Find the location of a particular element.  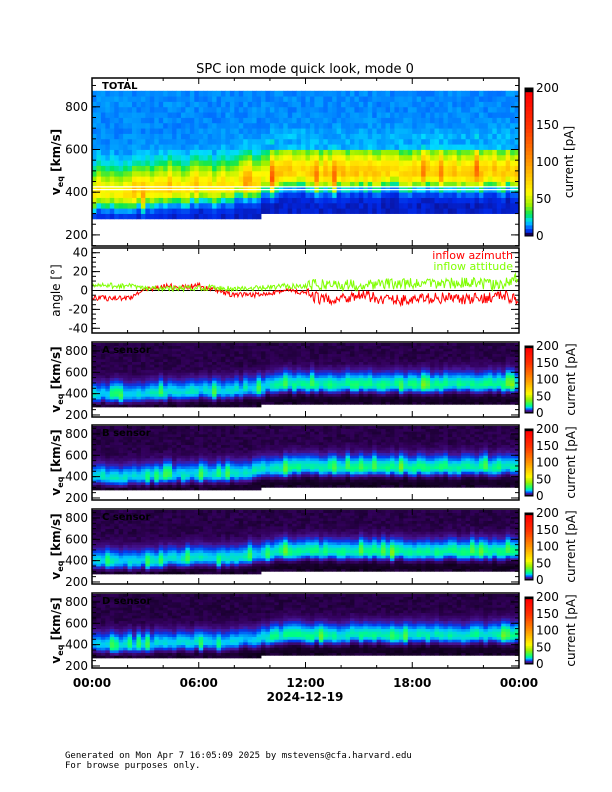

colorbar-segment is located at coordinates (529, 223).